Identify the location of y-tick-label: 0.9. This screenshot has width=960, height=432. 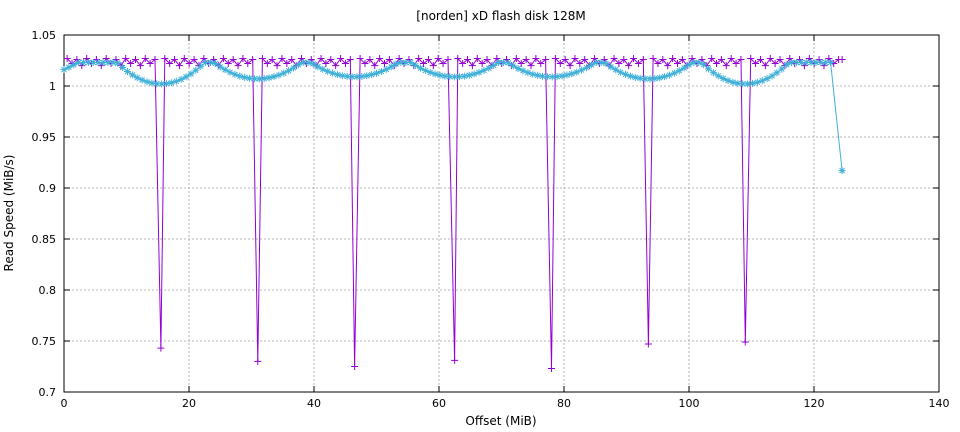
(48, 188).